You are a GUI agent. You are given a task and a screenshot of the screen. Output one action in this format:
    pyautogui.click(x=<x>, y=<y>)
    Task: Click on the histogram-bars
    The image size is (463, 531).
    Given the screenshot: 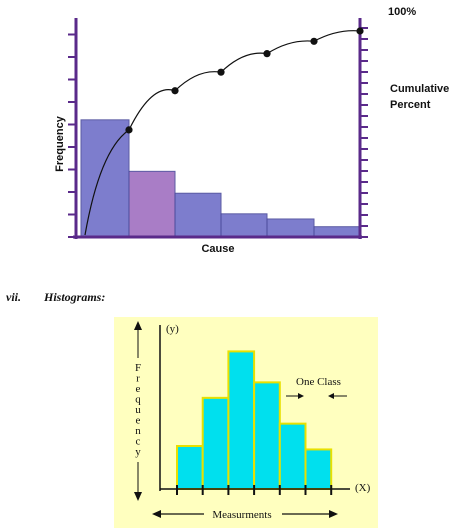 What is the action you would take?
    pyautogui.click(x=254, y=420)
    